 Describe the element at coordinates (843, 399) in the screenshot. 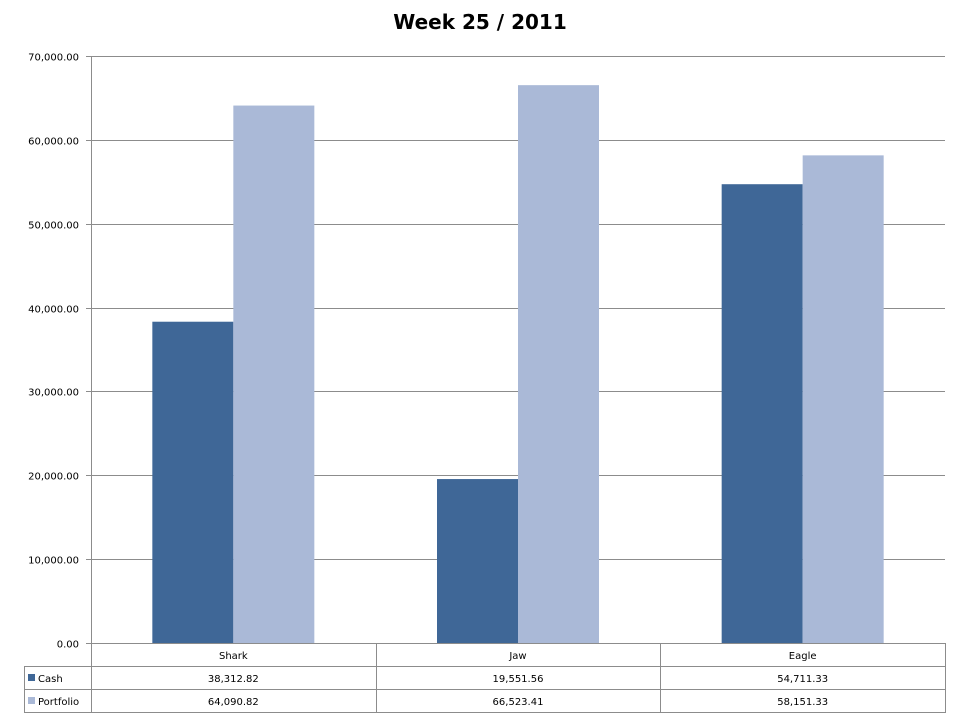

I see `bar-portfolio-eagle` at that location.